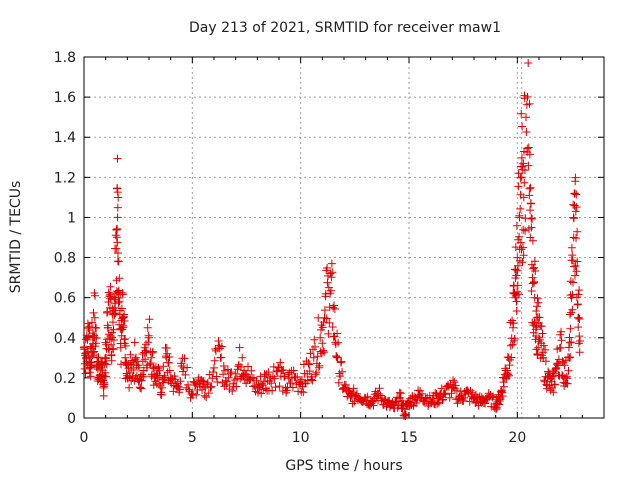  Describe the element at coordinates (301, 438) in the screenshot. I see `x-tick-label: 10` at that location.